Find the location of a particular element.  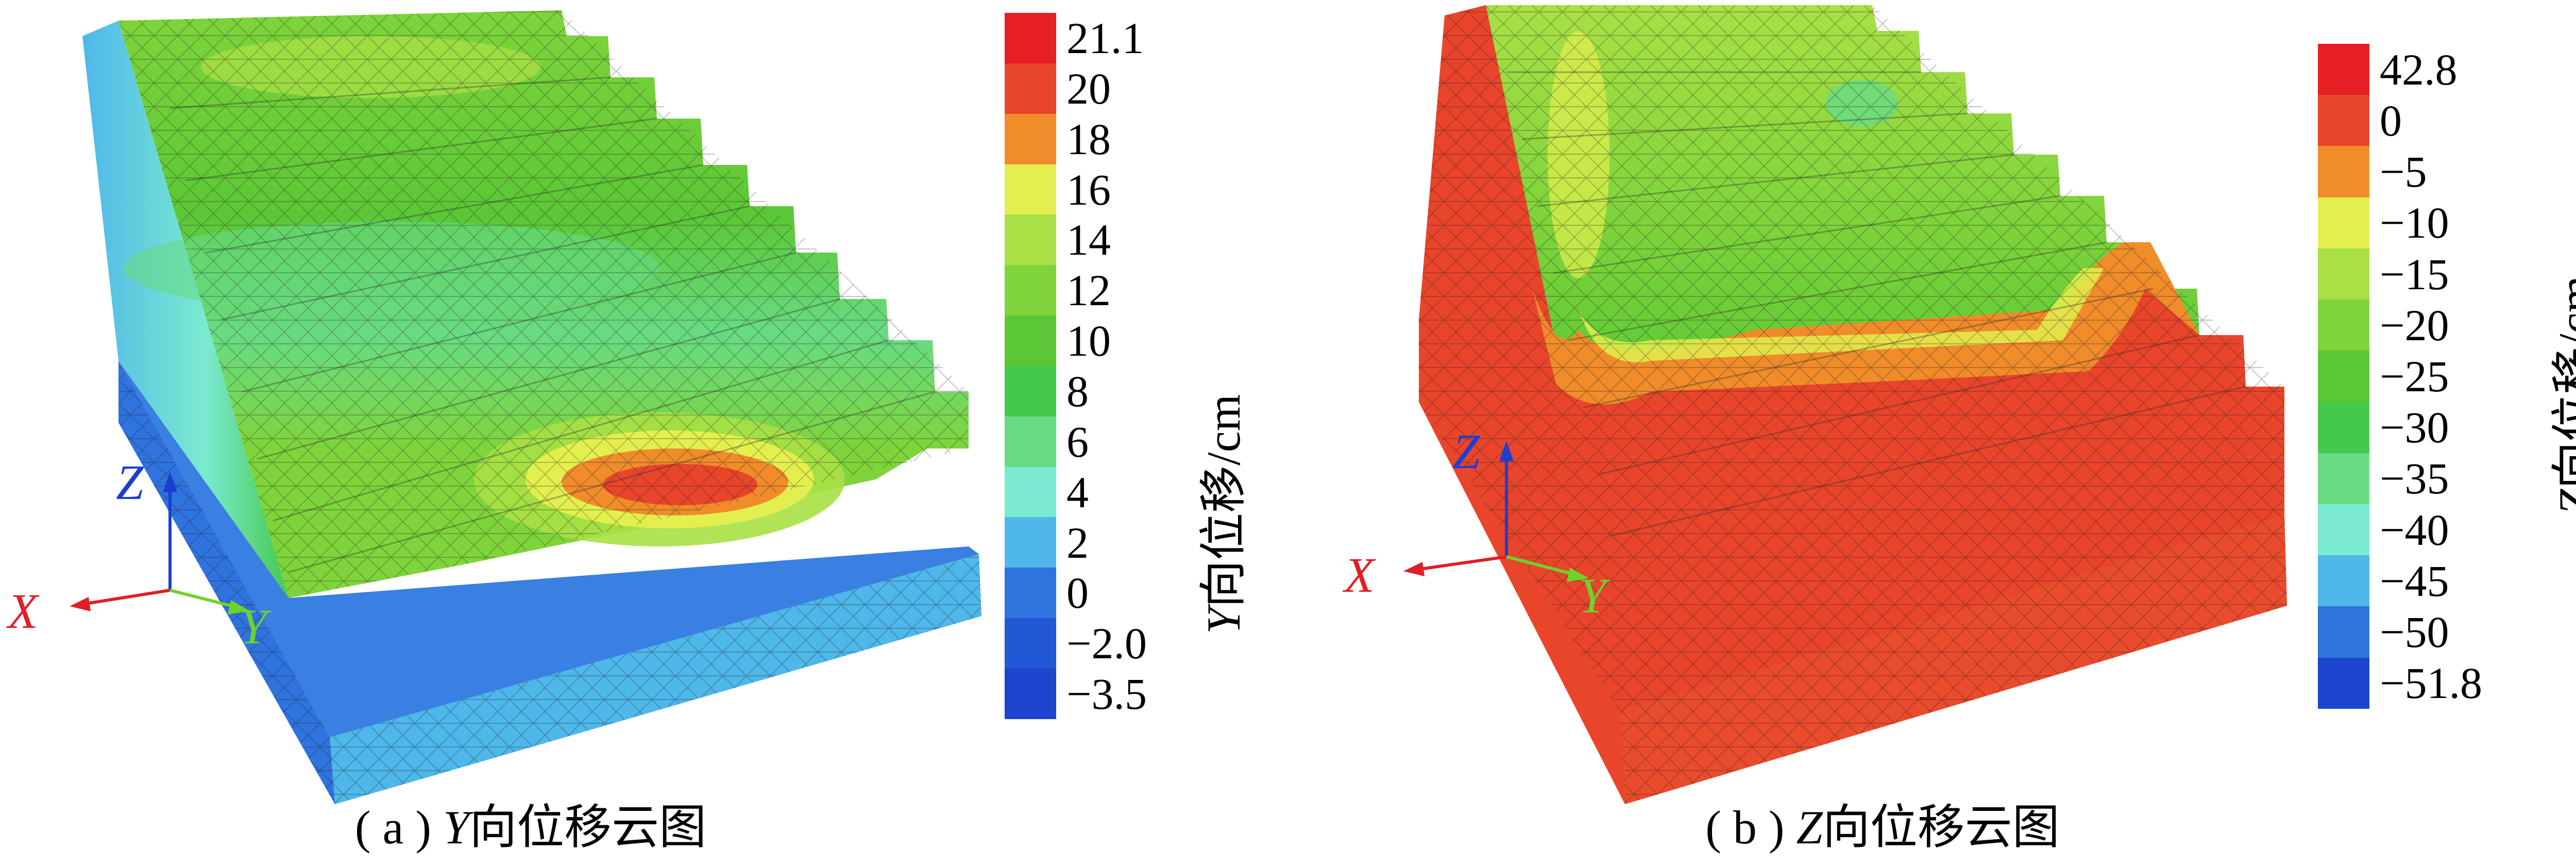

legend-tick-label: −40 is located at coordinates (2414, 530).